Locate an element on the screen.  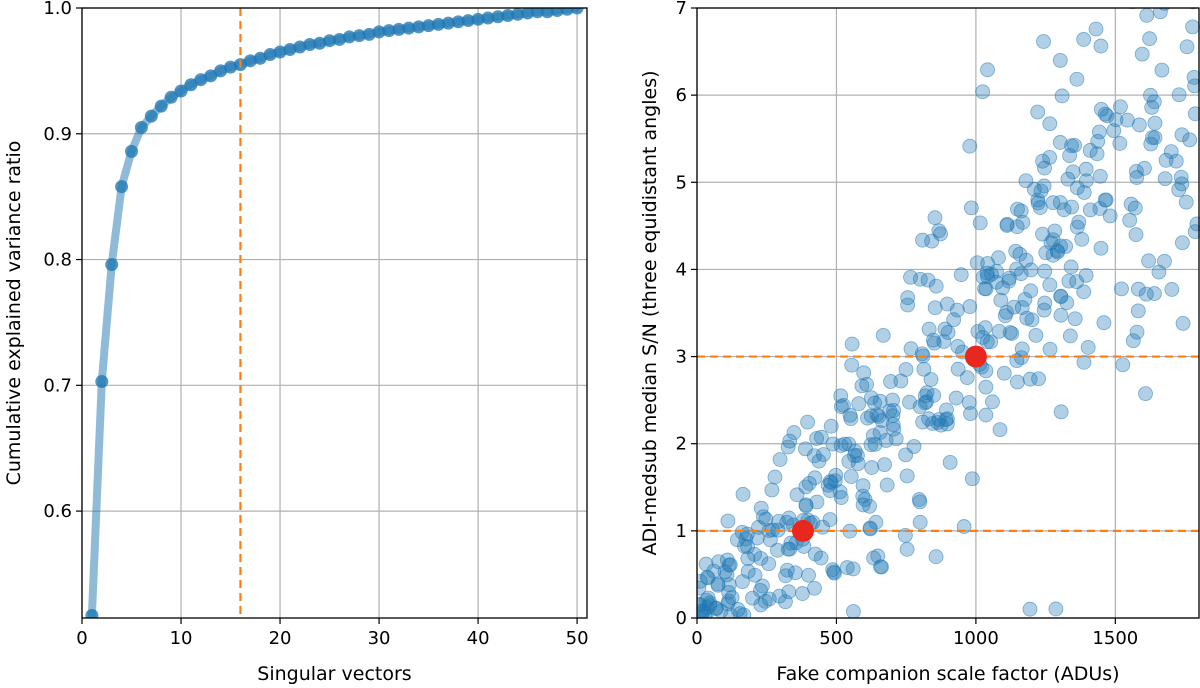
y-tick-label: 3 is located at coordinates (681, 357).